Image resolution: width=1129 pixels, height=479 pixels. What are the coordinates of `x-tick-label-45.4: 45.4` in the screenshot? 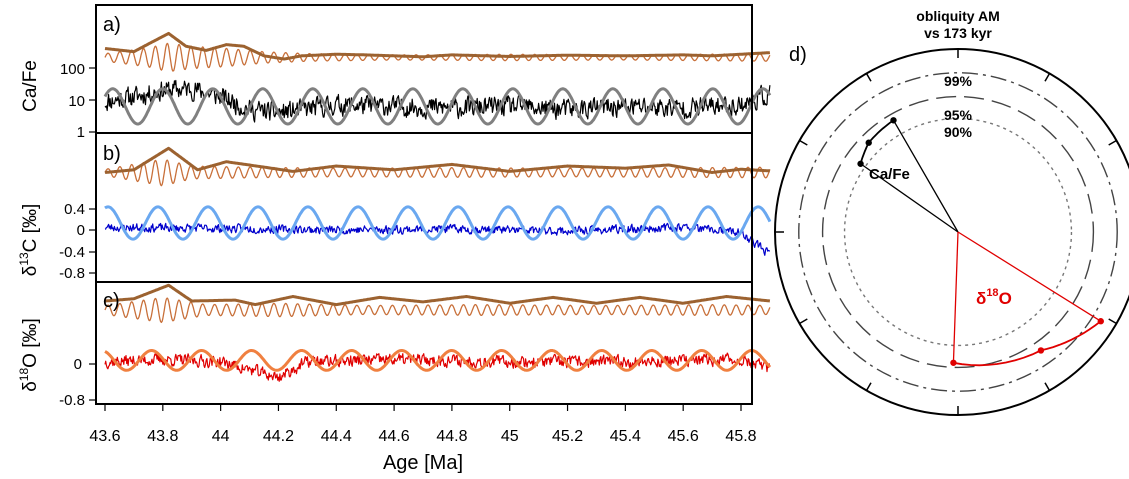 It's located at (625, 436).